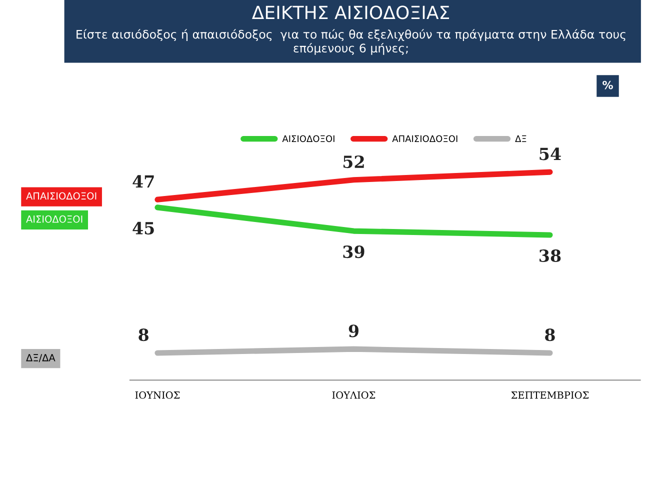  I want to click on legend-label: ΑΠΑΙΣΙΟΔΟΞΟΙ, so click(425, 138).